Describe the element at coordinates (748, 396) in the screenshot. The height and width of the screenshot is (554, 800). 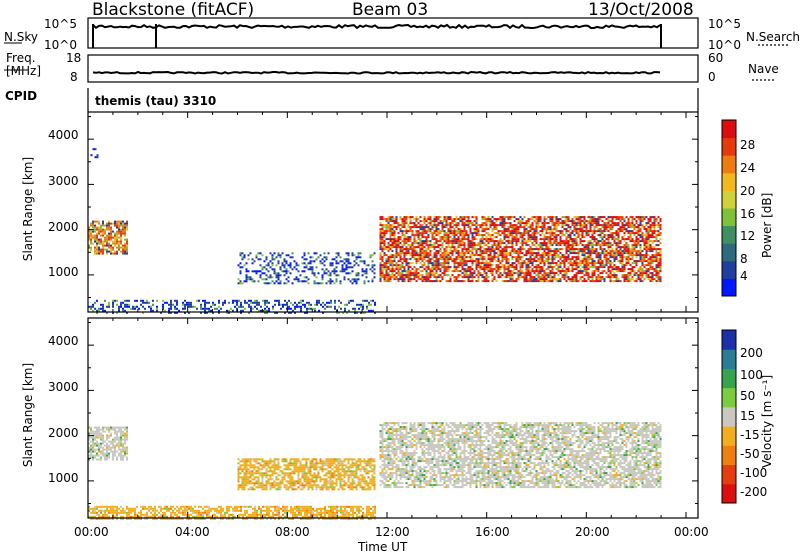
I see `velocity-cbar-tick-50: 50` at that location.